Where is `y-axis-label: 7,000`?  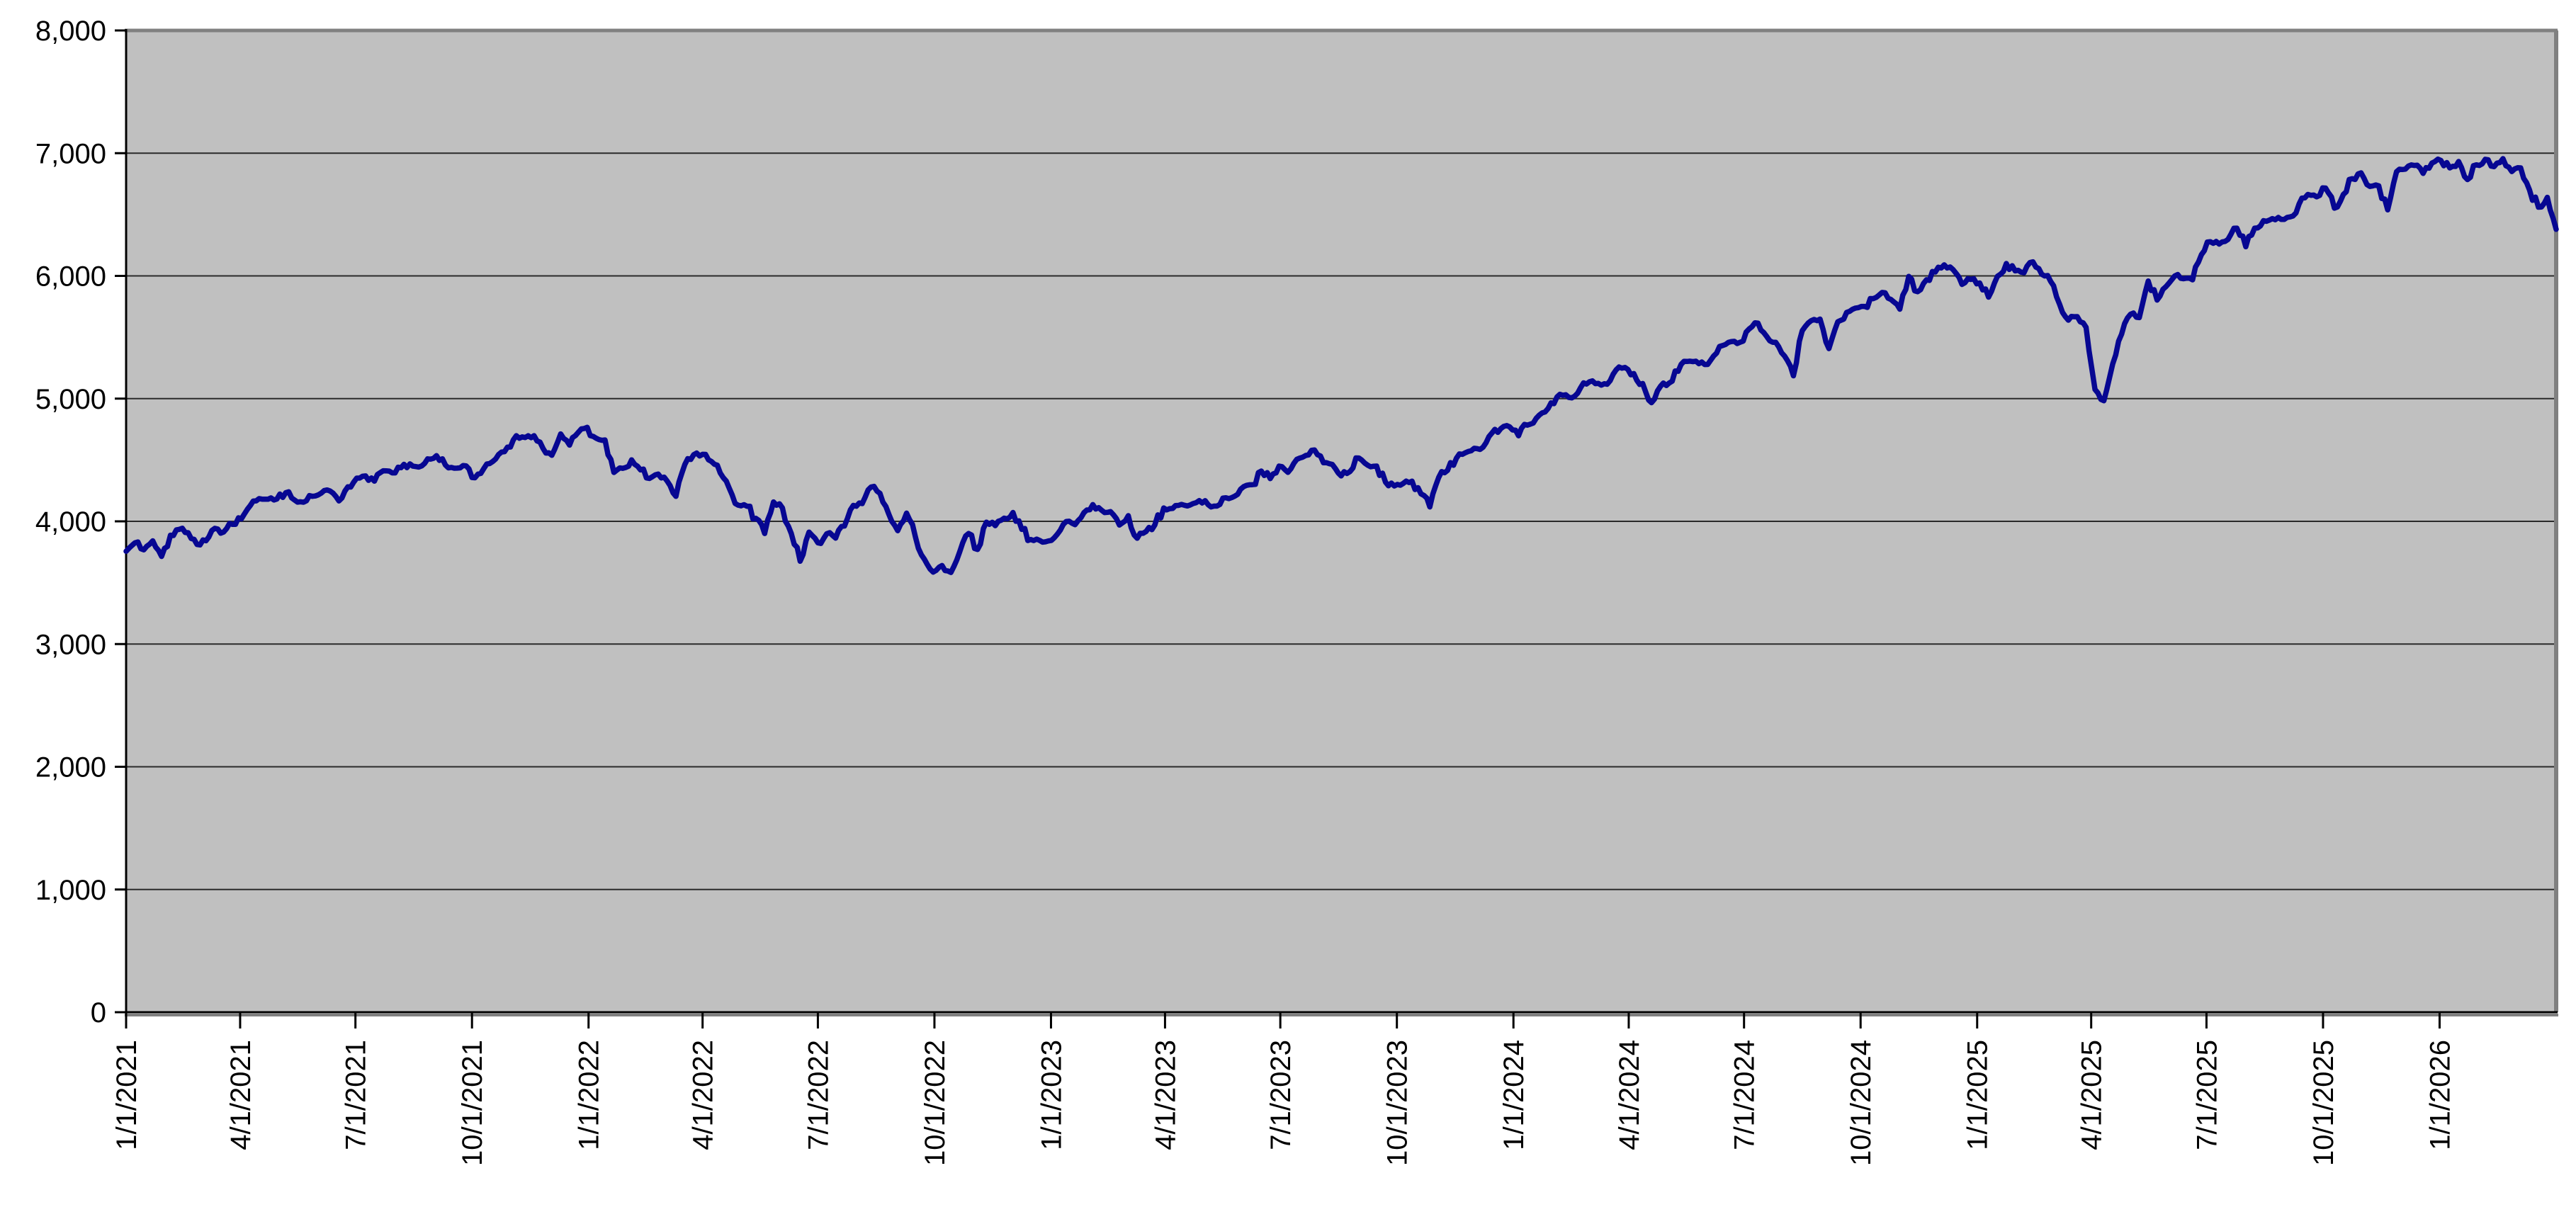
y-axis-label: 7,000 is located at coordinates (70, 154).